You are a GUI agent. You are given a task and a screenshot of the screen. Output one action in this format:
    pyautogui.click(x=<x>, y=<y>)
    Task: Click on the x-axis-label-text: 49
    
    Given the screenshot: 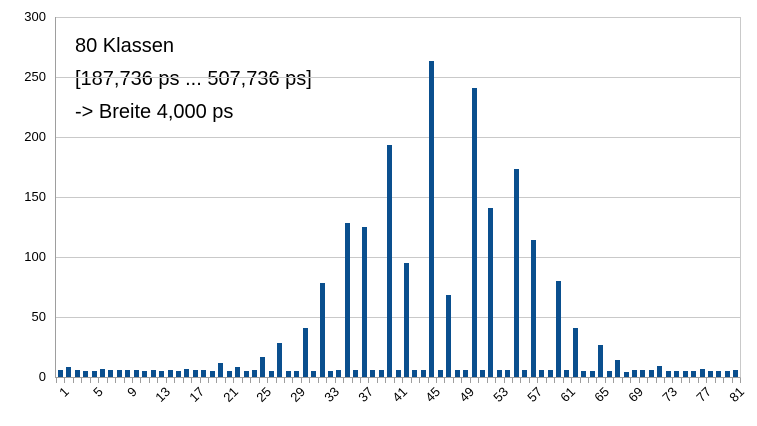 What is the action you would take?
    pyautogui.click(x=467, y=394)
    